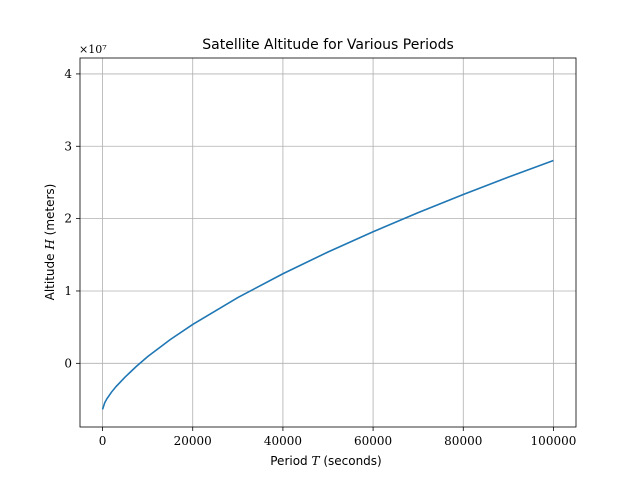  What do you see at coordinates (554, 441) in the screenshot?
I see `x-tick-label: 100000` at bounding box center [554, 441].